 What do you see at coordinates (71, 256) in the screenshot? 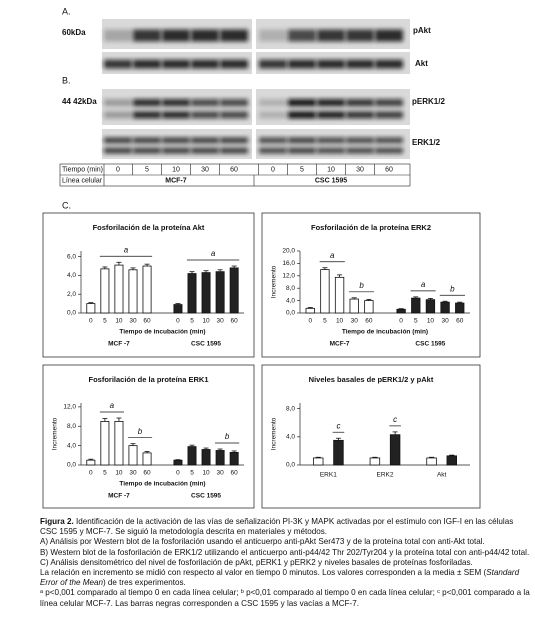
I see `y-tick-label: 6,0` at bounding box center [71, 256].